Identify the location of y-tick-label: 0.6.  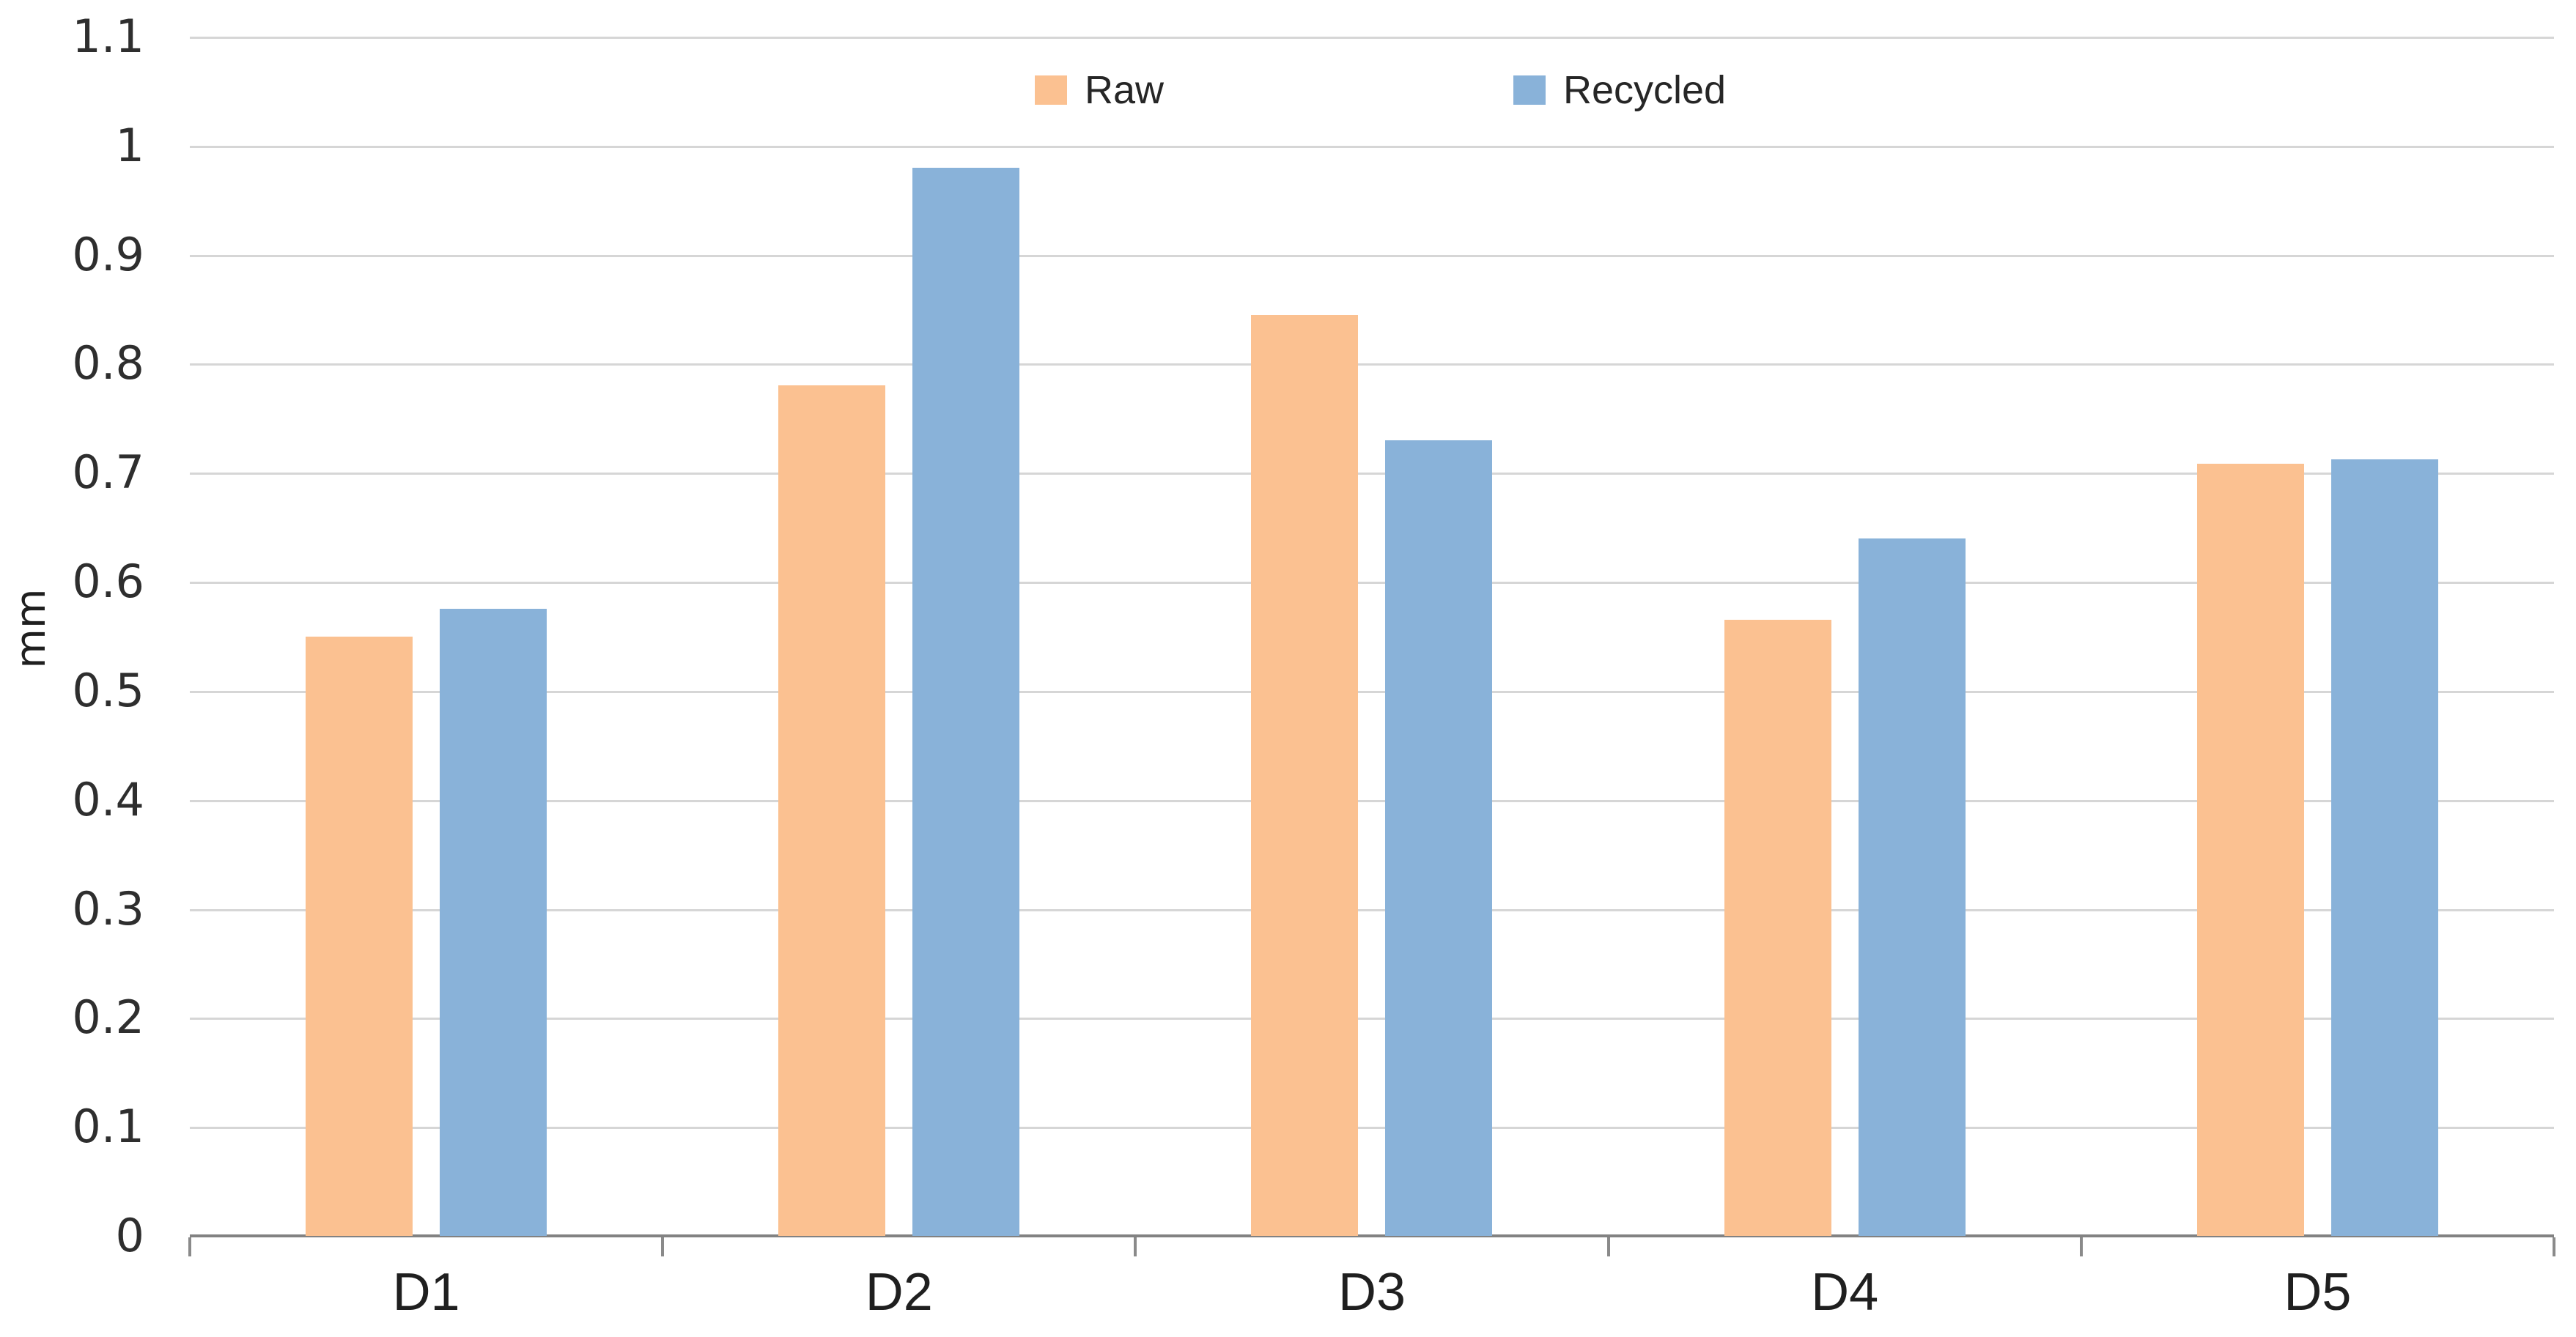
(108, 582).